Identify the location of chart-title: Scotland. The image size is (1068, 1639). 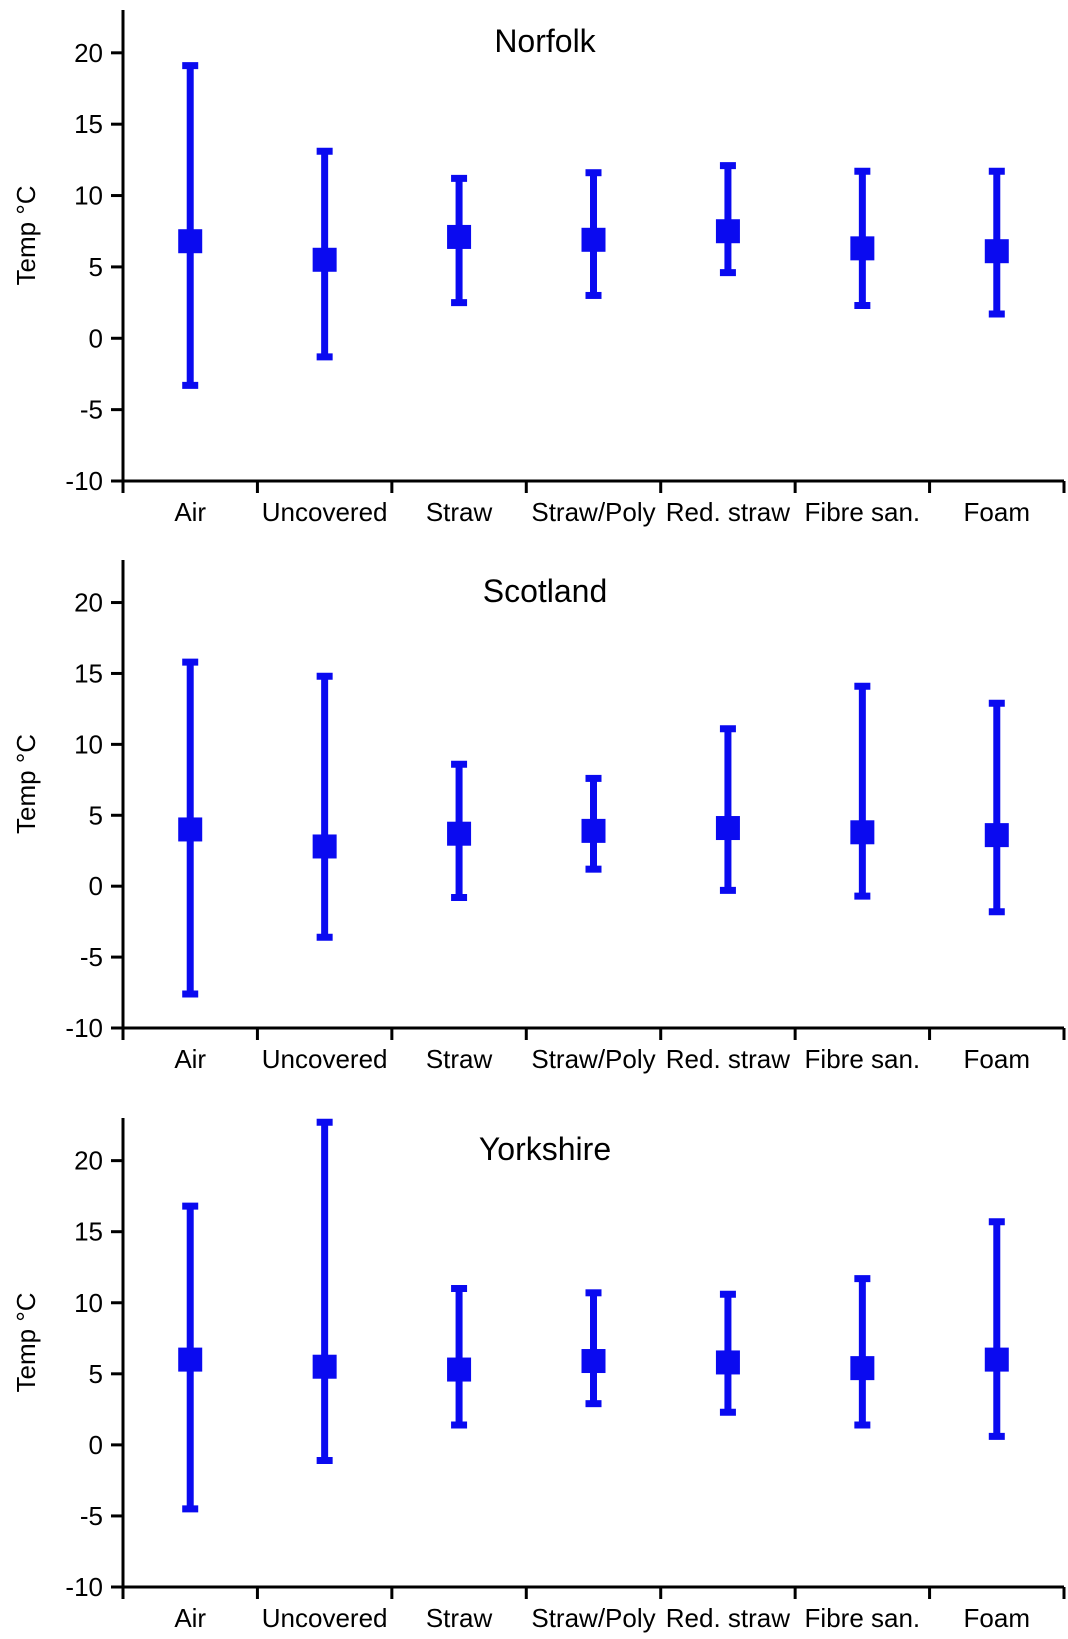
(545, 591).